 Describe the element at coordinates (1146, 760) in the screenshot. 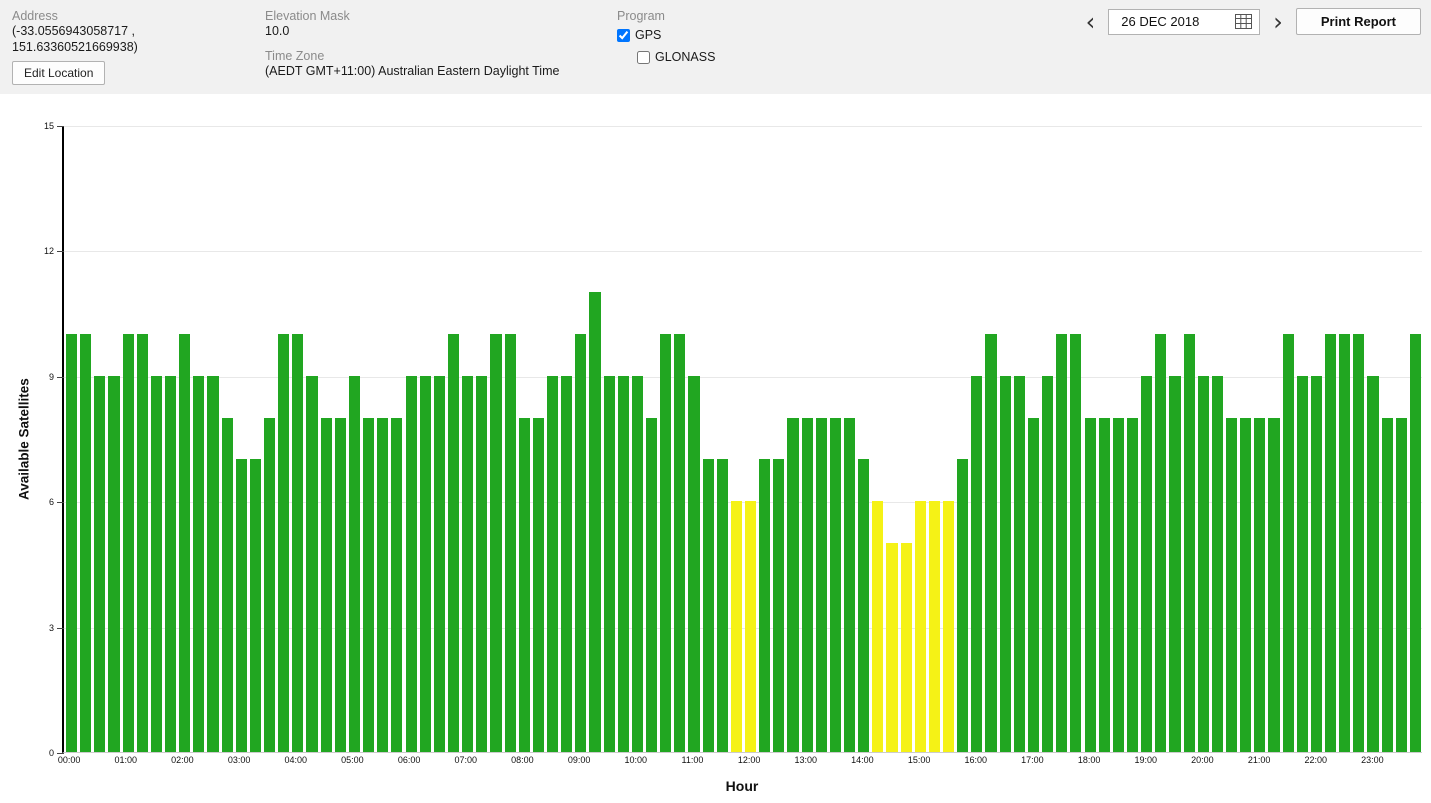

I see `x-tick-label: 19:00` at that location.